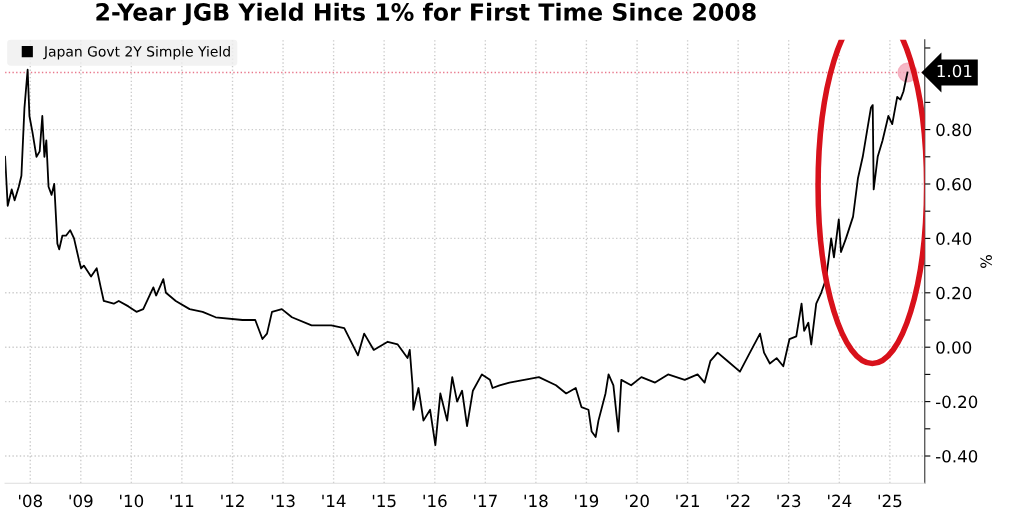  I want to click on x-tick-label: '21, so click(687, 500).